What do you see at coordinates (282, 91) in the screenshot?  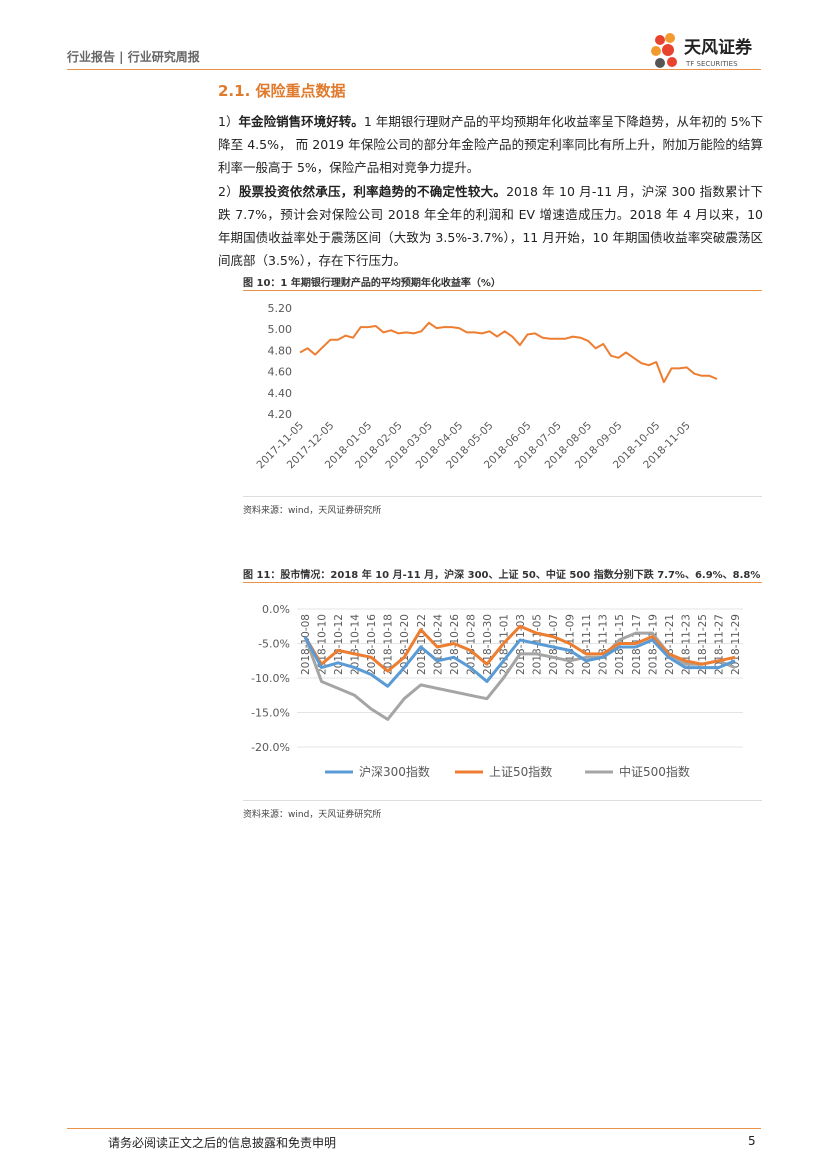 I see `section-title: 2.1. 保险重点数据` at bounding box center [282, 91].